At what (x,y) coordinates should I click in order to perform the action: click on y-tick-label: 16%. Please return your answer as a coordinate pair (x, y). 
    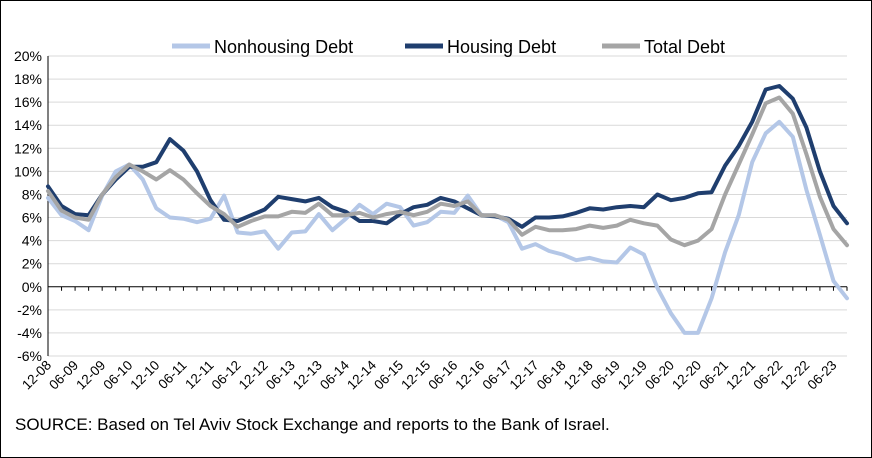
    Looking at the image, I should click on (28, 102).